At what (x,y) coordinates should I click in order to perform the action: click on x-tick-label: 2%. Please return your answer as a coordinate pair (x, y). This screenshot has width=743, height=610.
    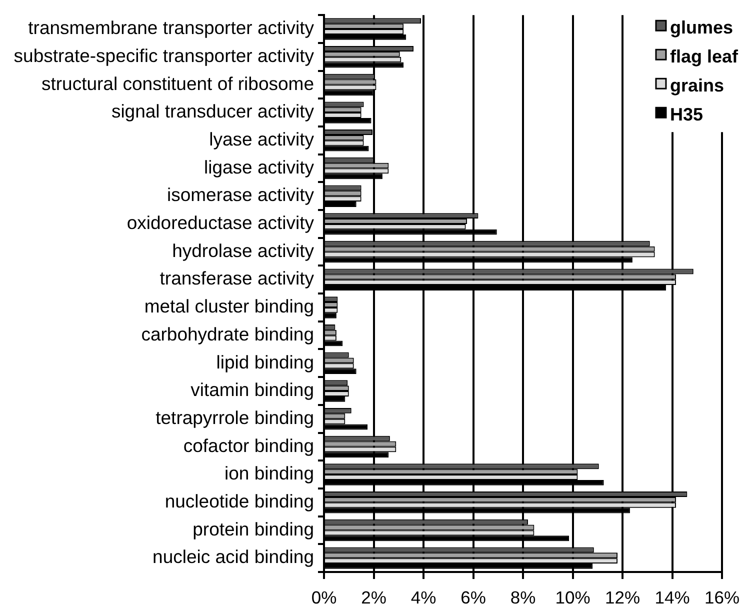
    Looking at the image, I should click on (373, 597).